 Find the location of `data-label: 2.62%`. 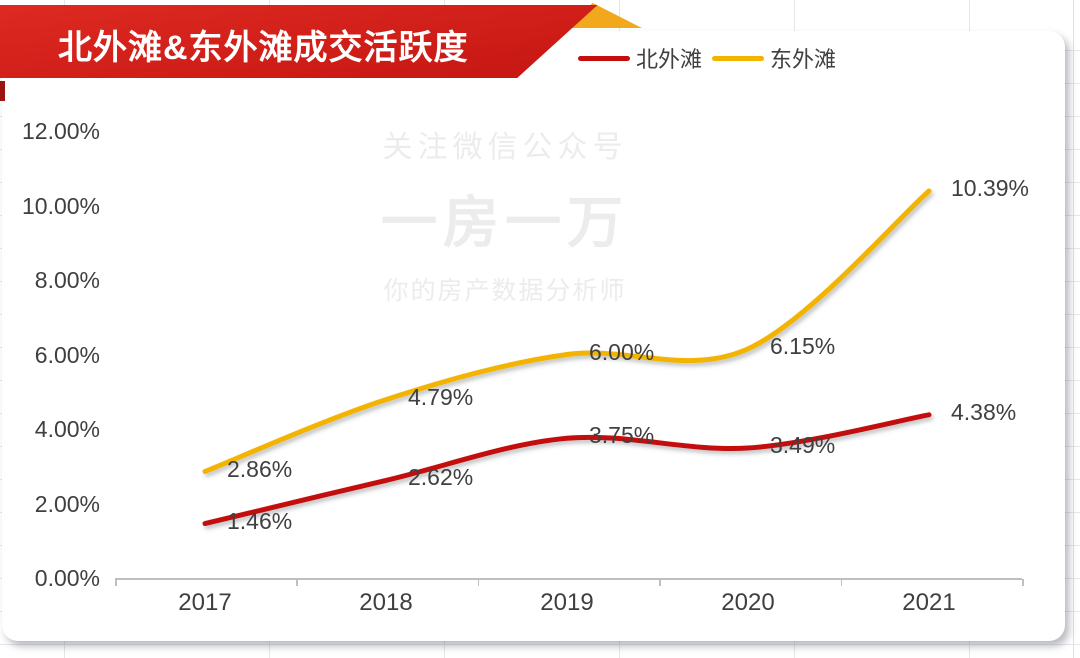

data-label: 2.62% is located at coordinates (441, 477).